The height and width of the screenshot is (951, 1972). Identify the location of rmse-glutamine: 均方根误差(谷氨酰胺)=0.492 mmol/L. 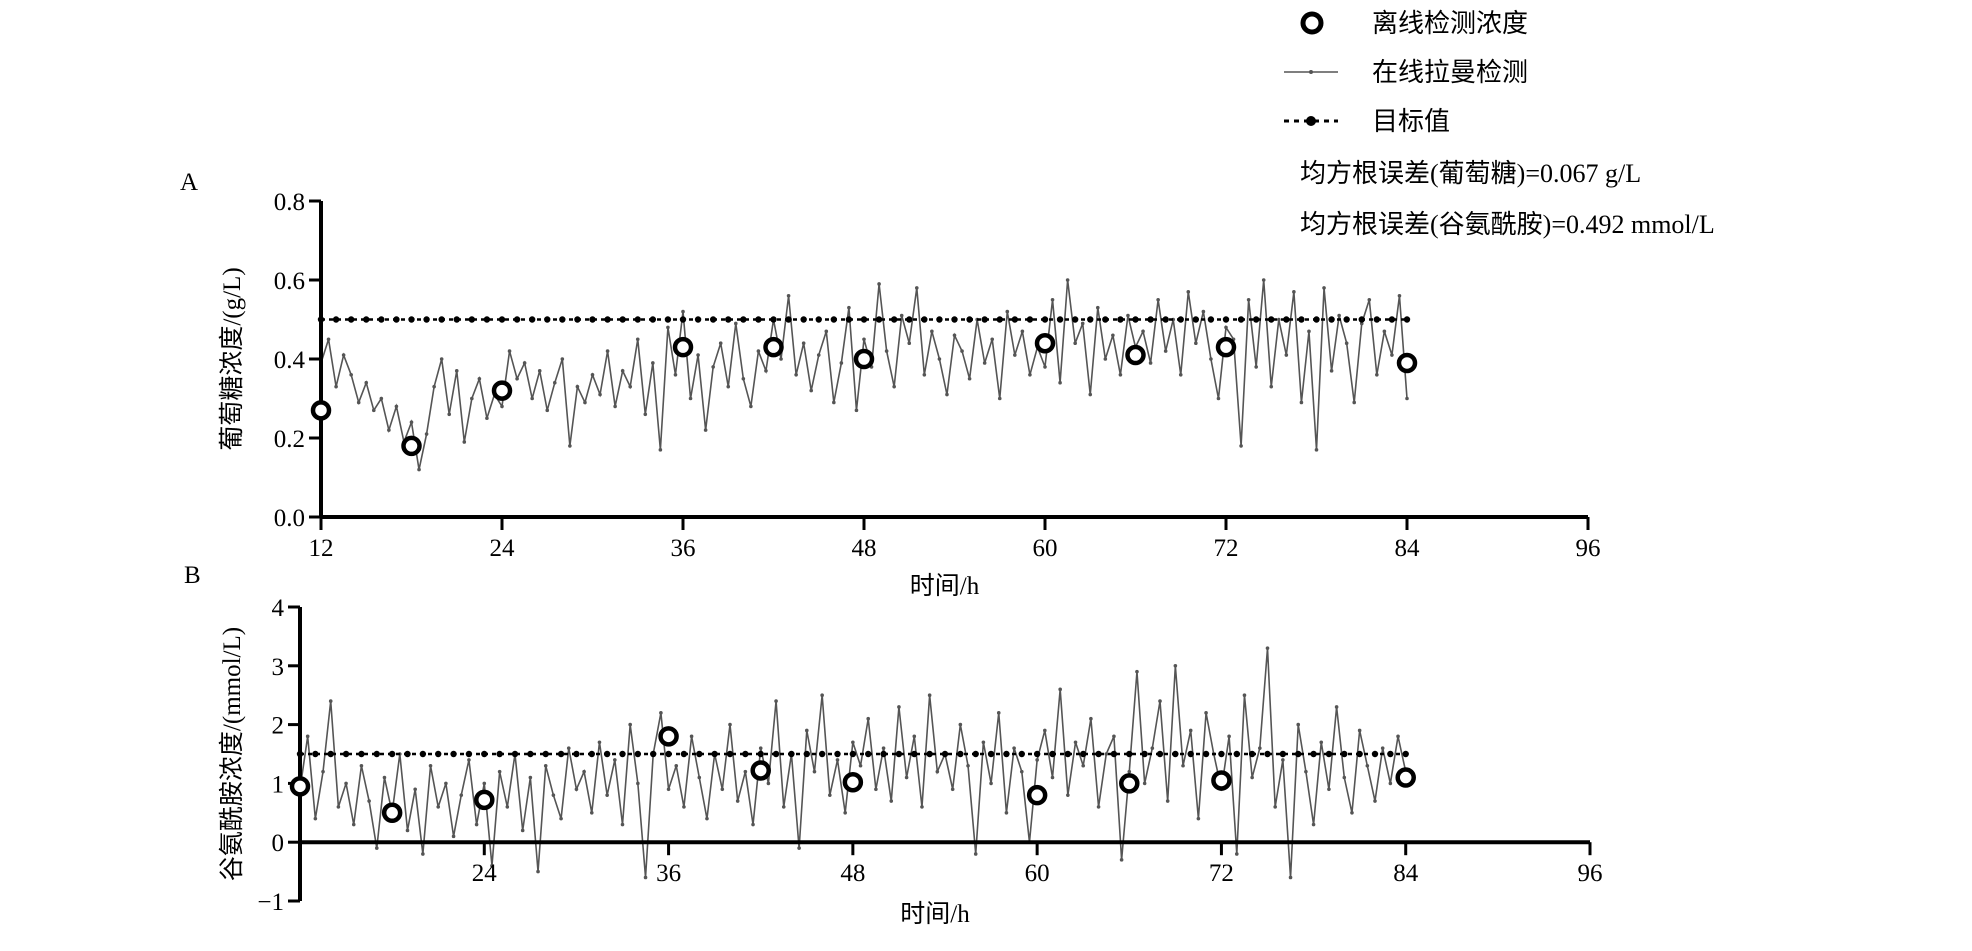
(1507, 224).